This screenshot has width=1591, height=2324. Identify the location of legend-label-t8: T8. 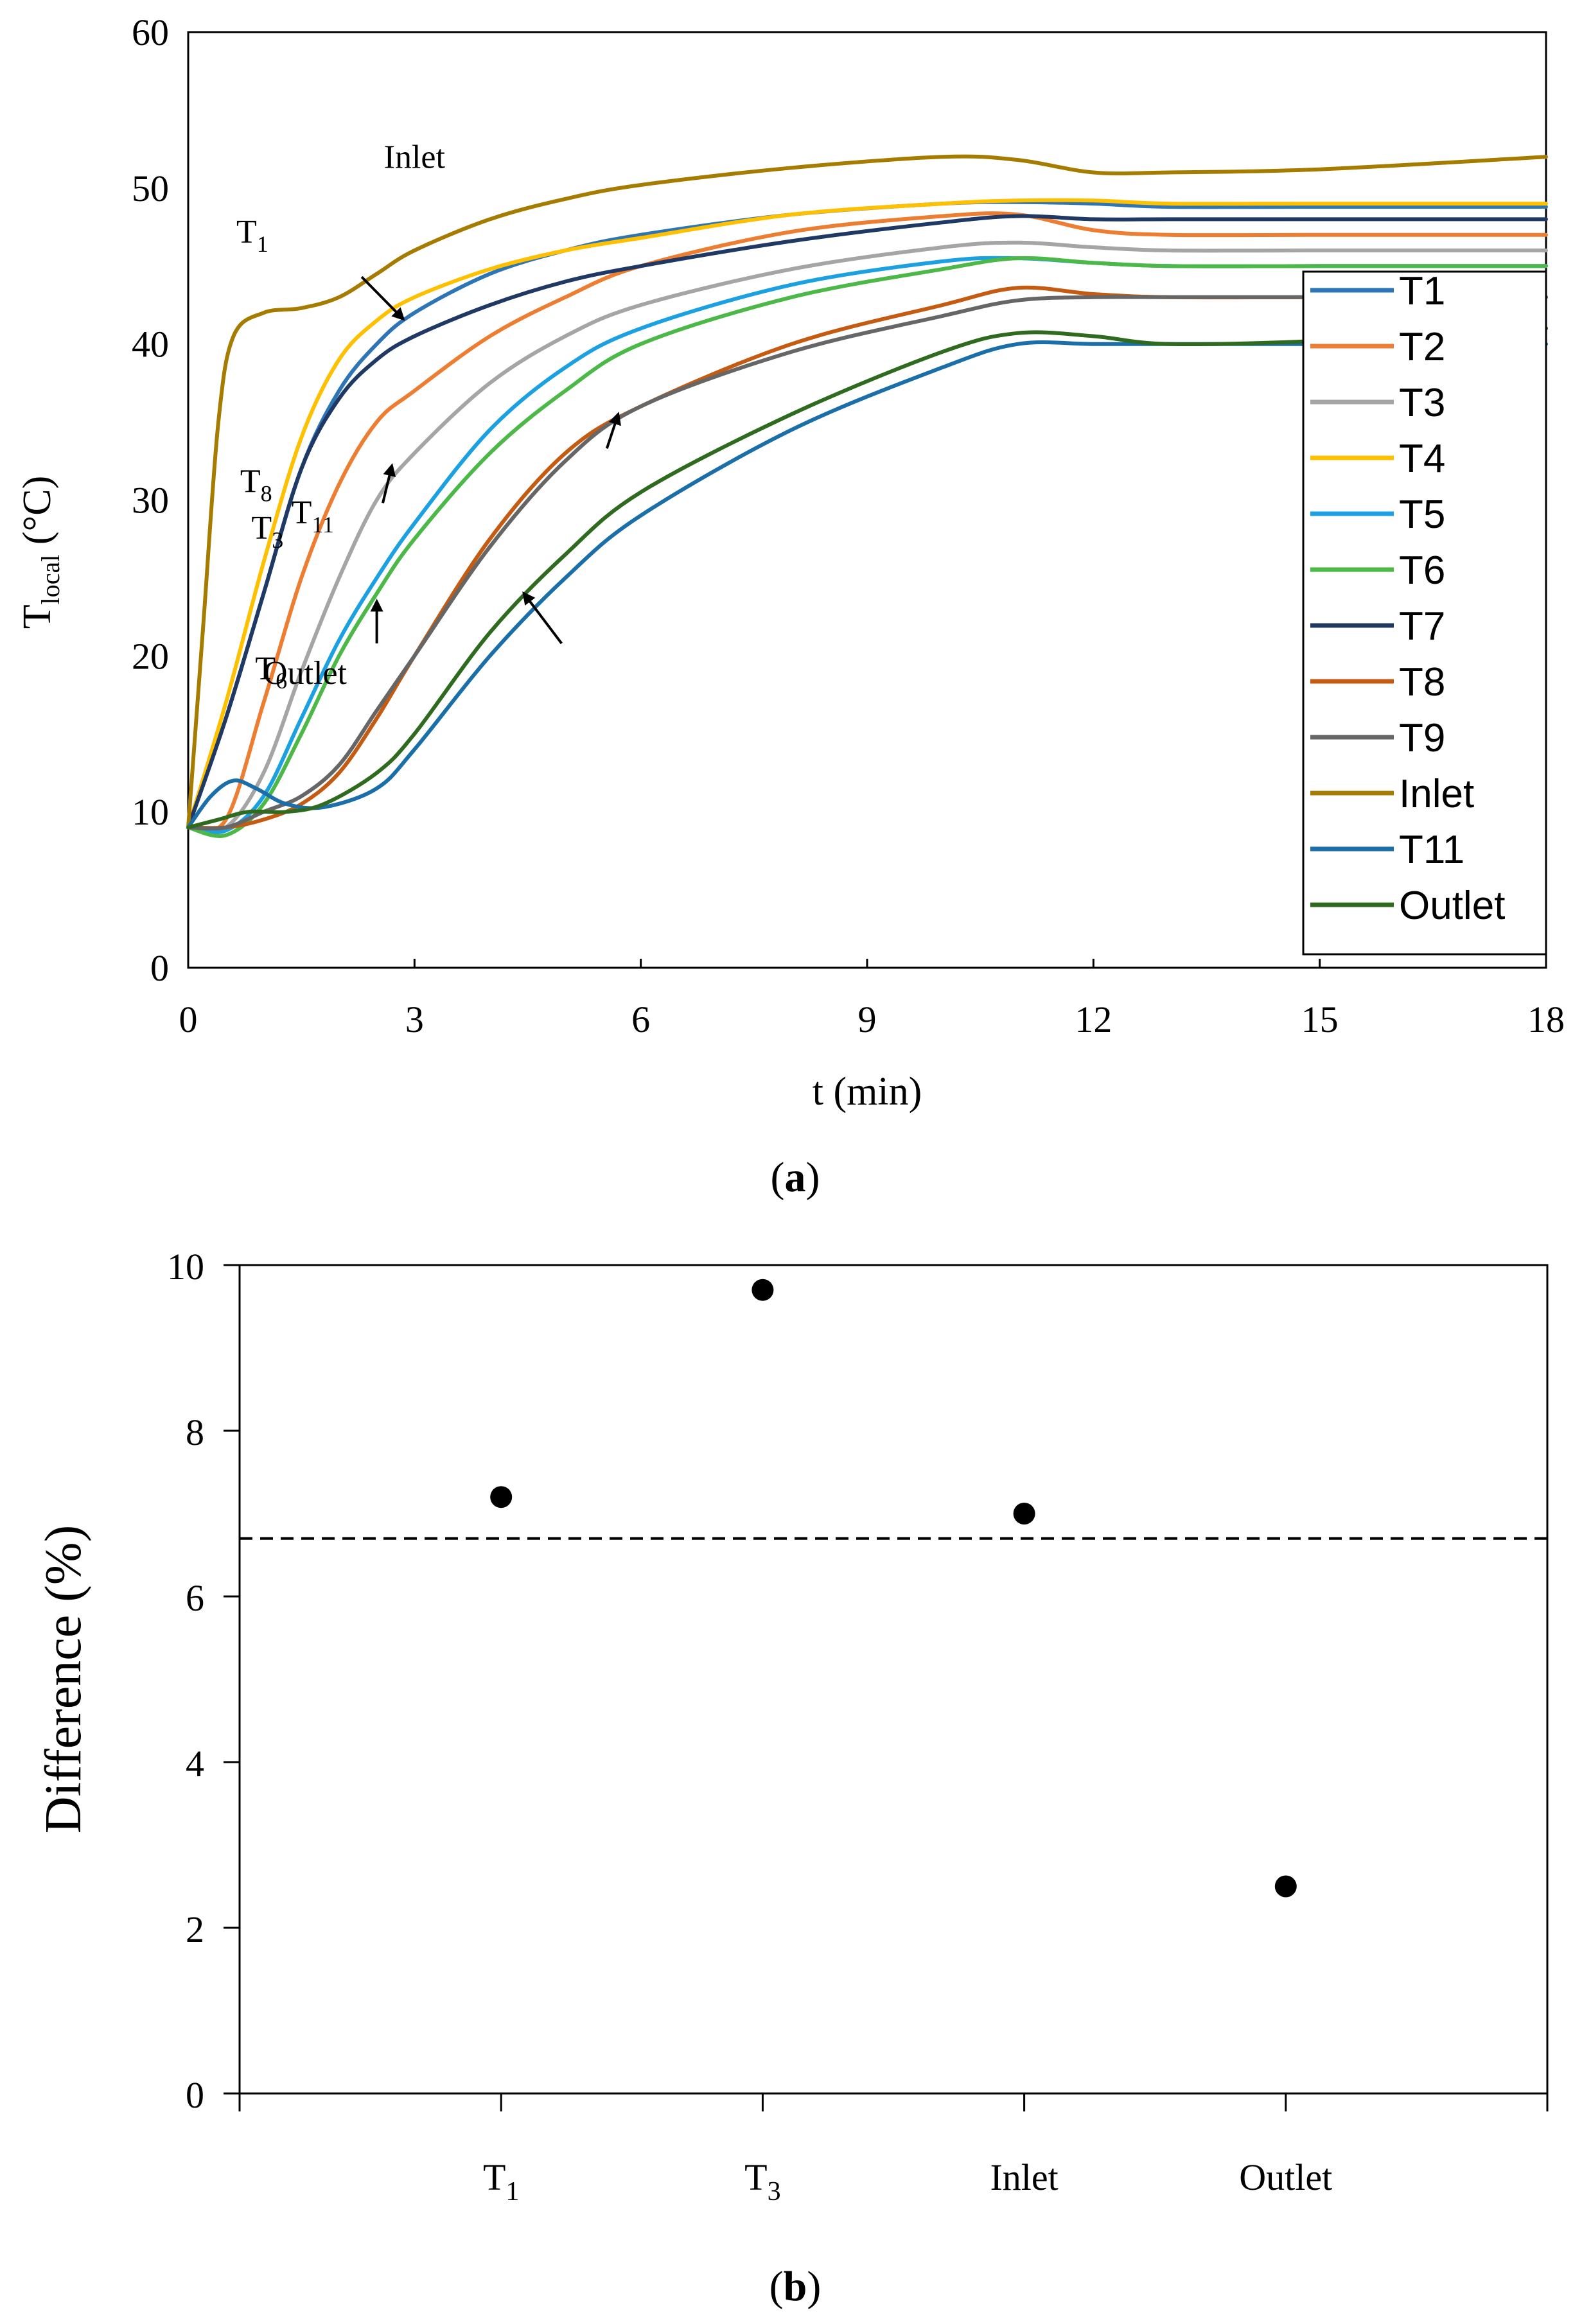
(1422, 682).